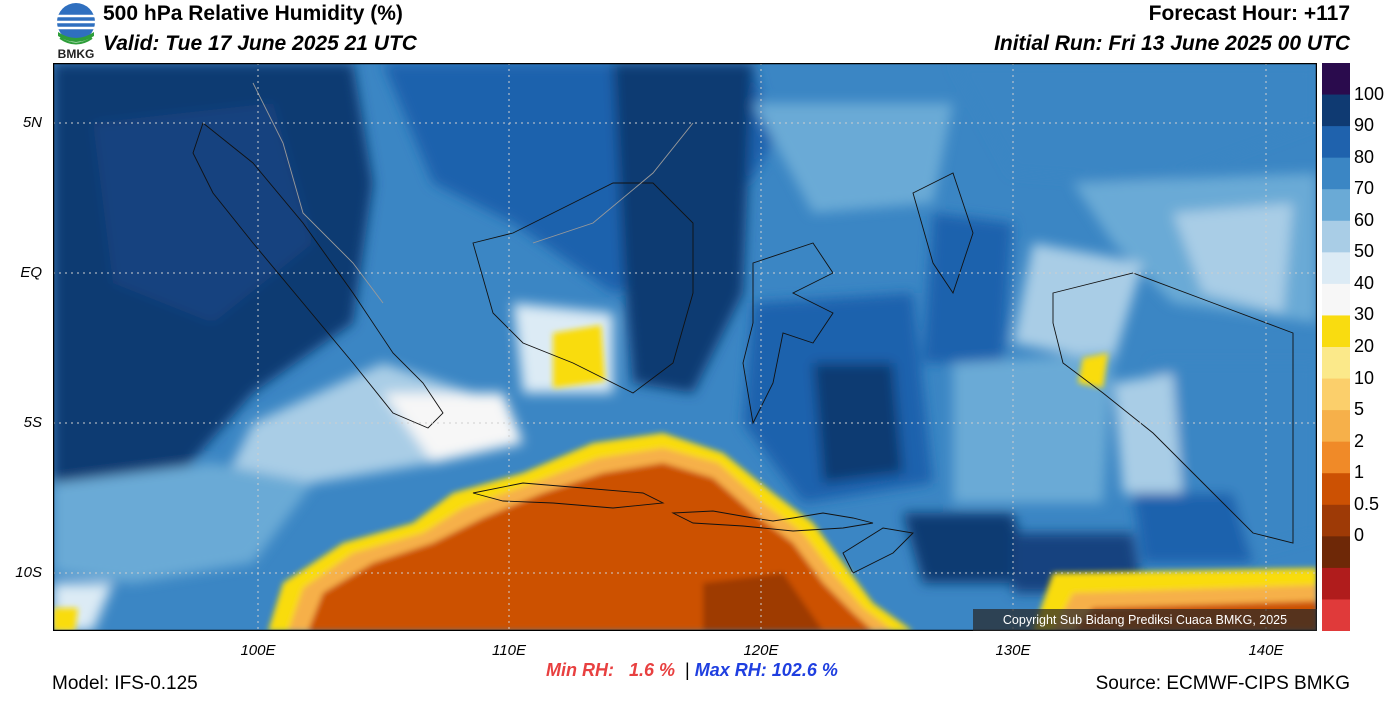 The width and height of the screenshot is (1400, 709). I want to click on lat-label-5n: 5N, so click(32, 122).